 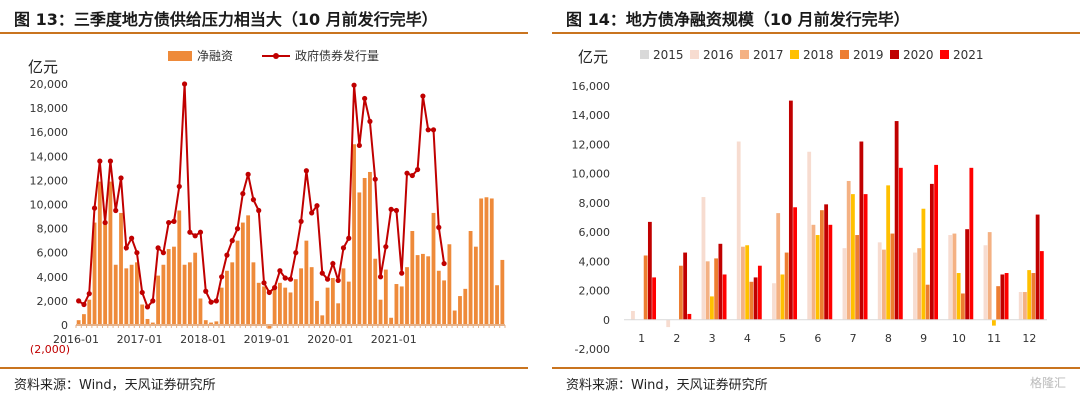 I want to click on legend-label-2015: 2015, so click(x=668, y=55).